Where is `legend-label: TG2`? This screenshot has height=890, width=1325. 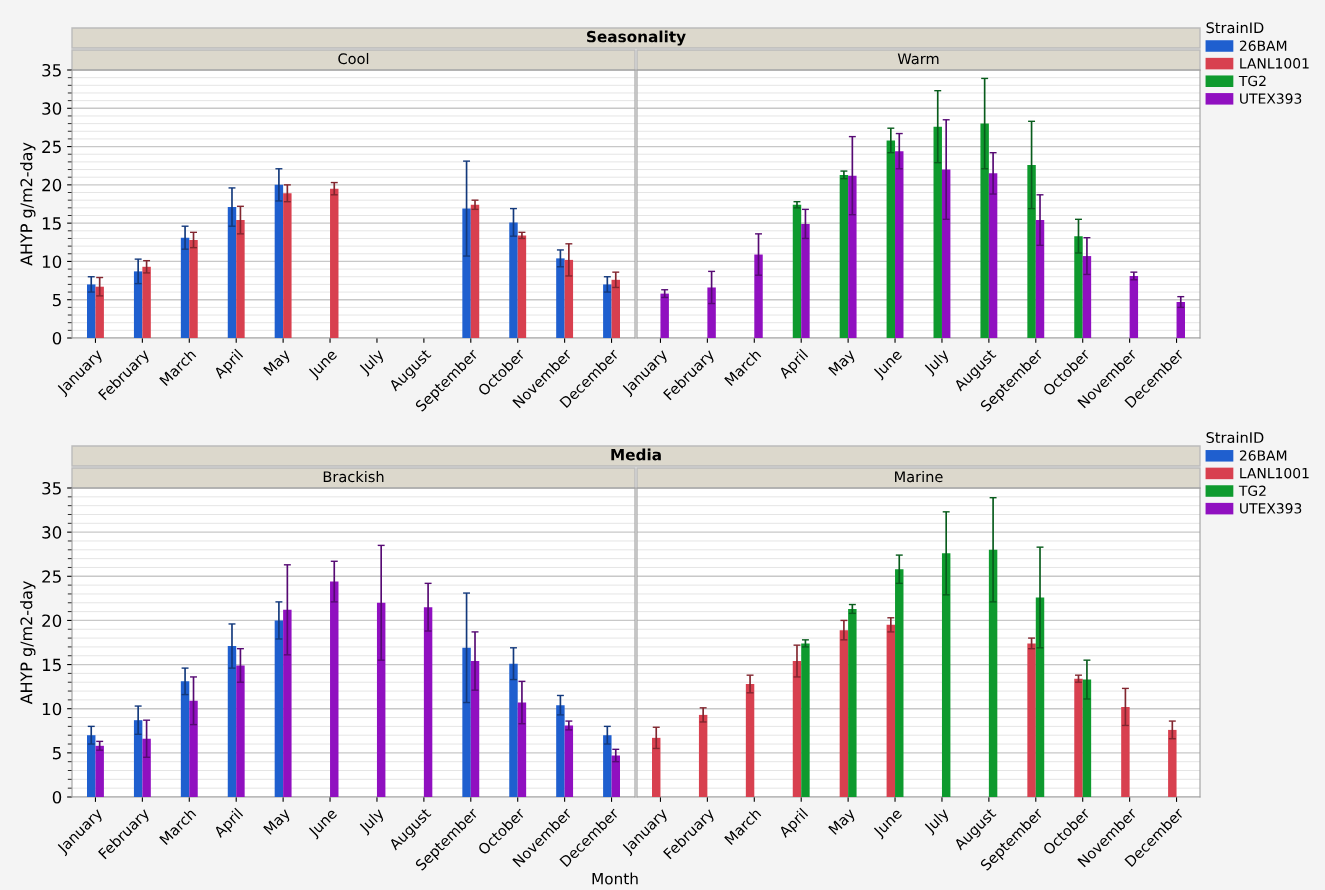
legend-label: TG2 is located at coordinates (1252, 491).